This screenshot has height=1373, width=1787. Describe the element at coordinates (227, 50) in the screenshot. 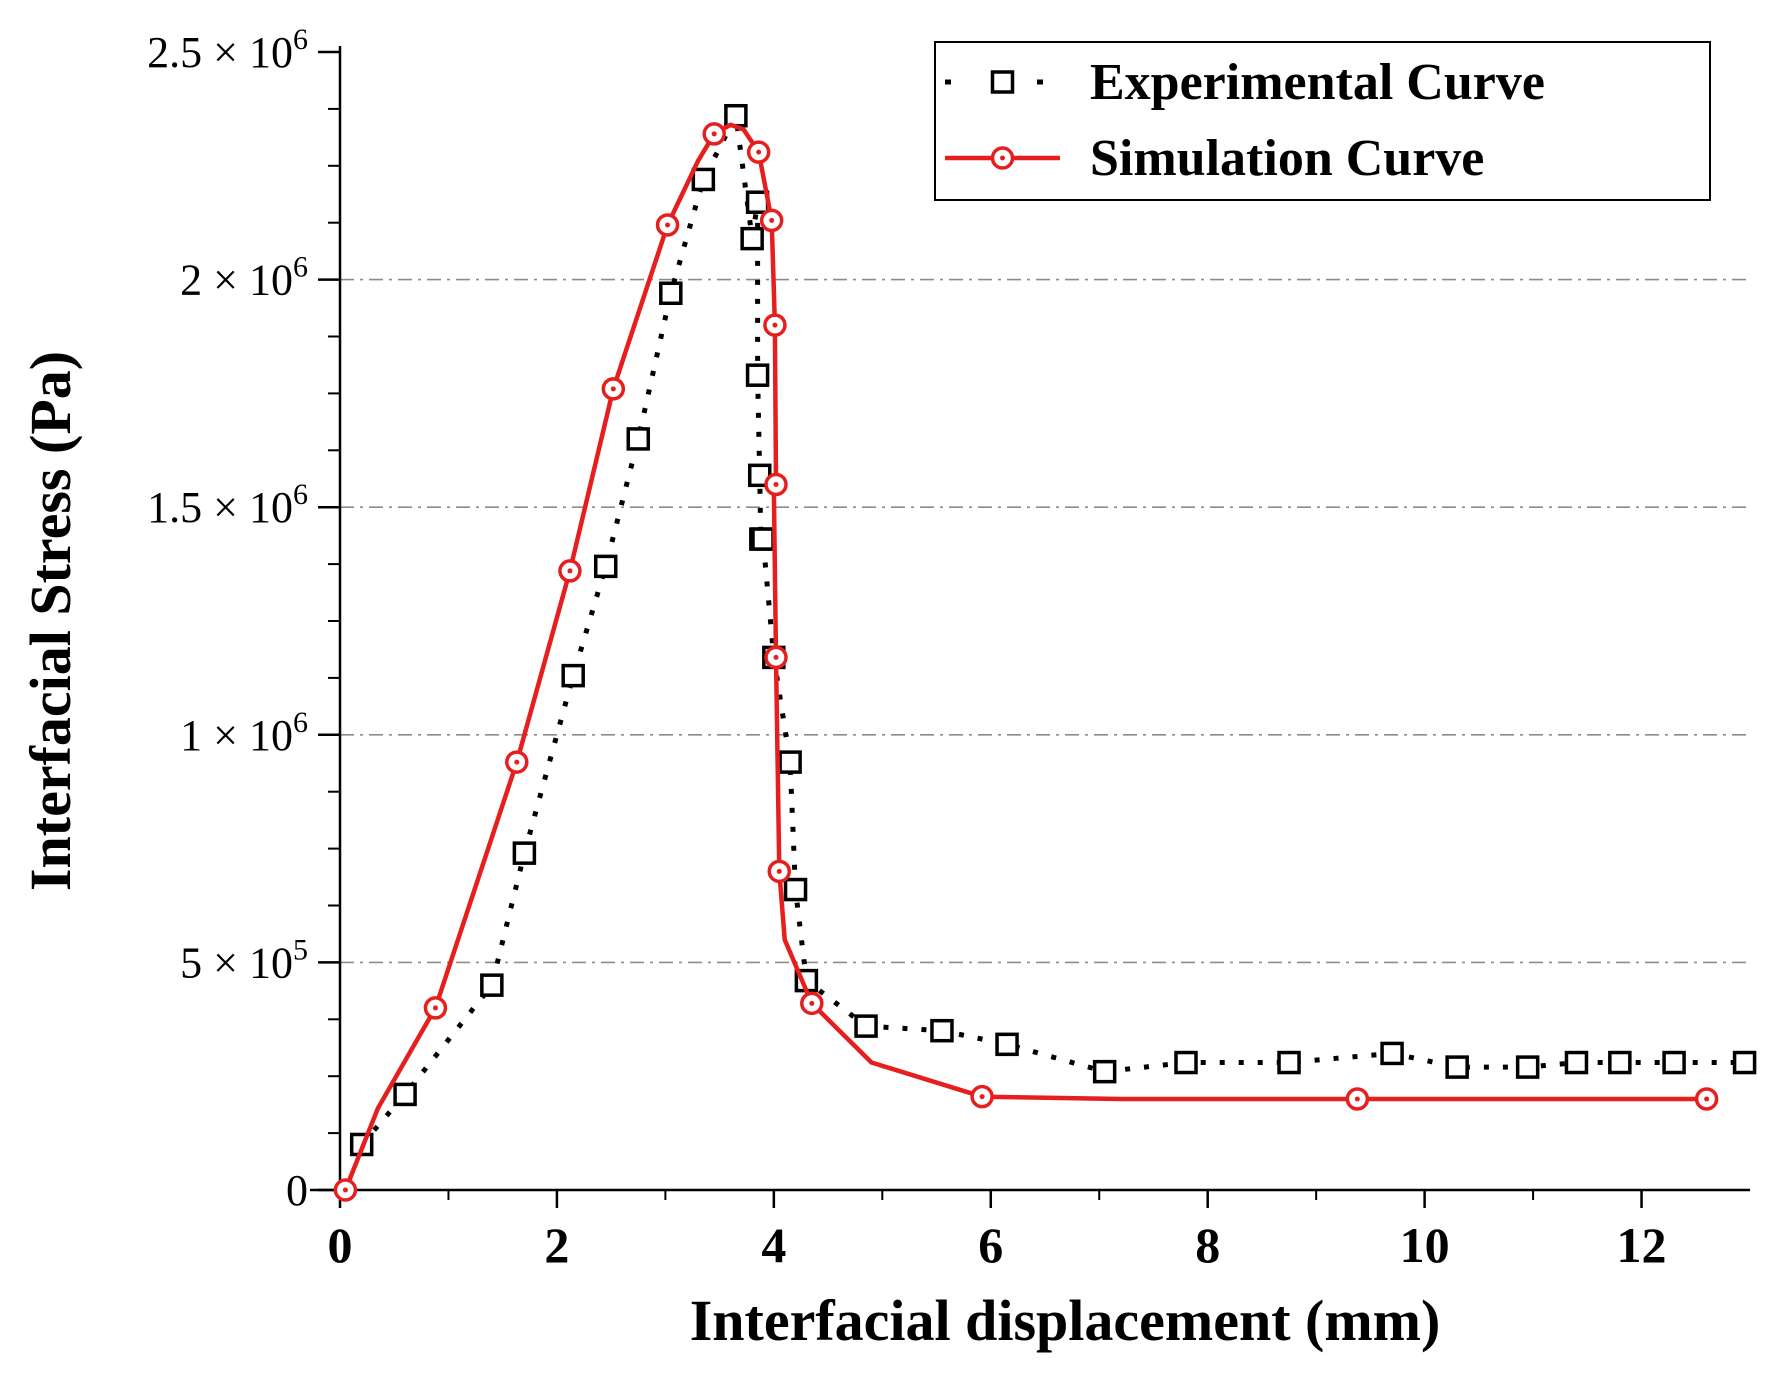

I see `y-tick-label-5: 2.5 × 10⁶` at that location.